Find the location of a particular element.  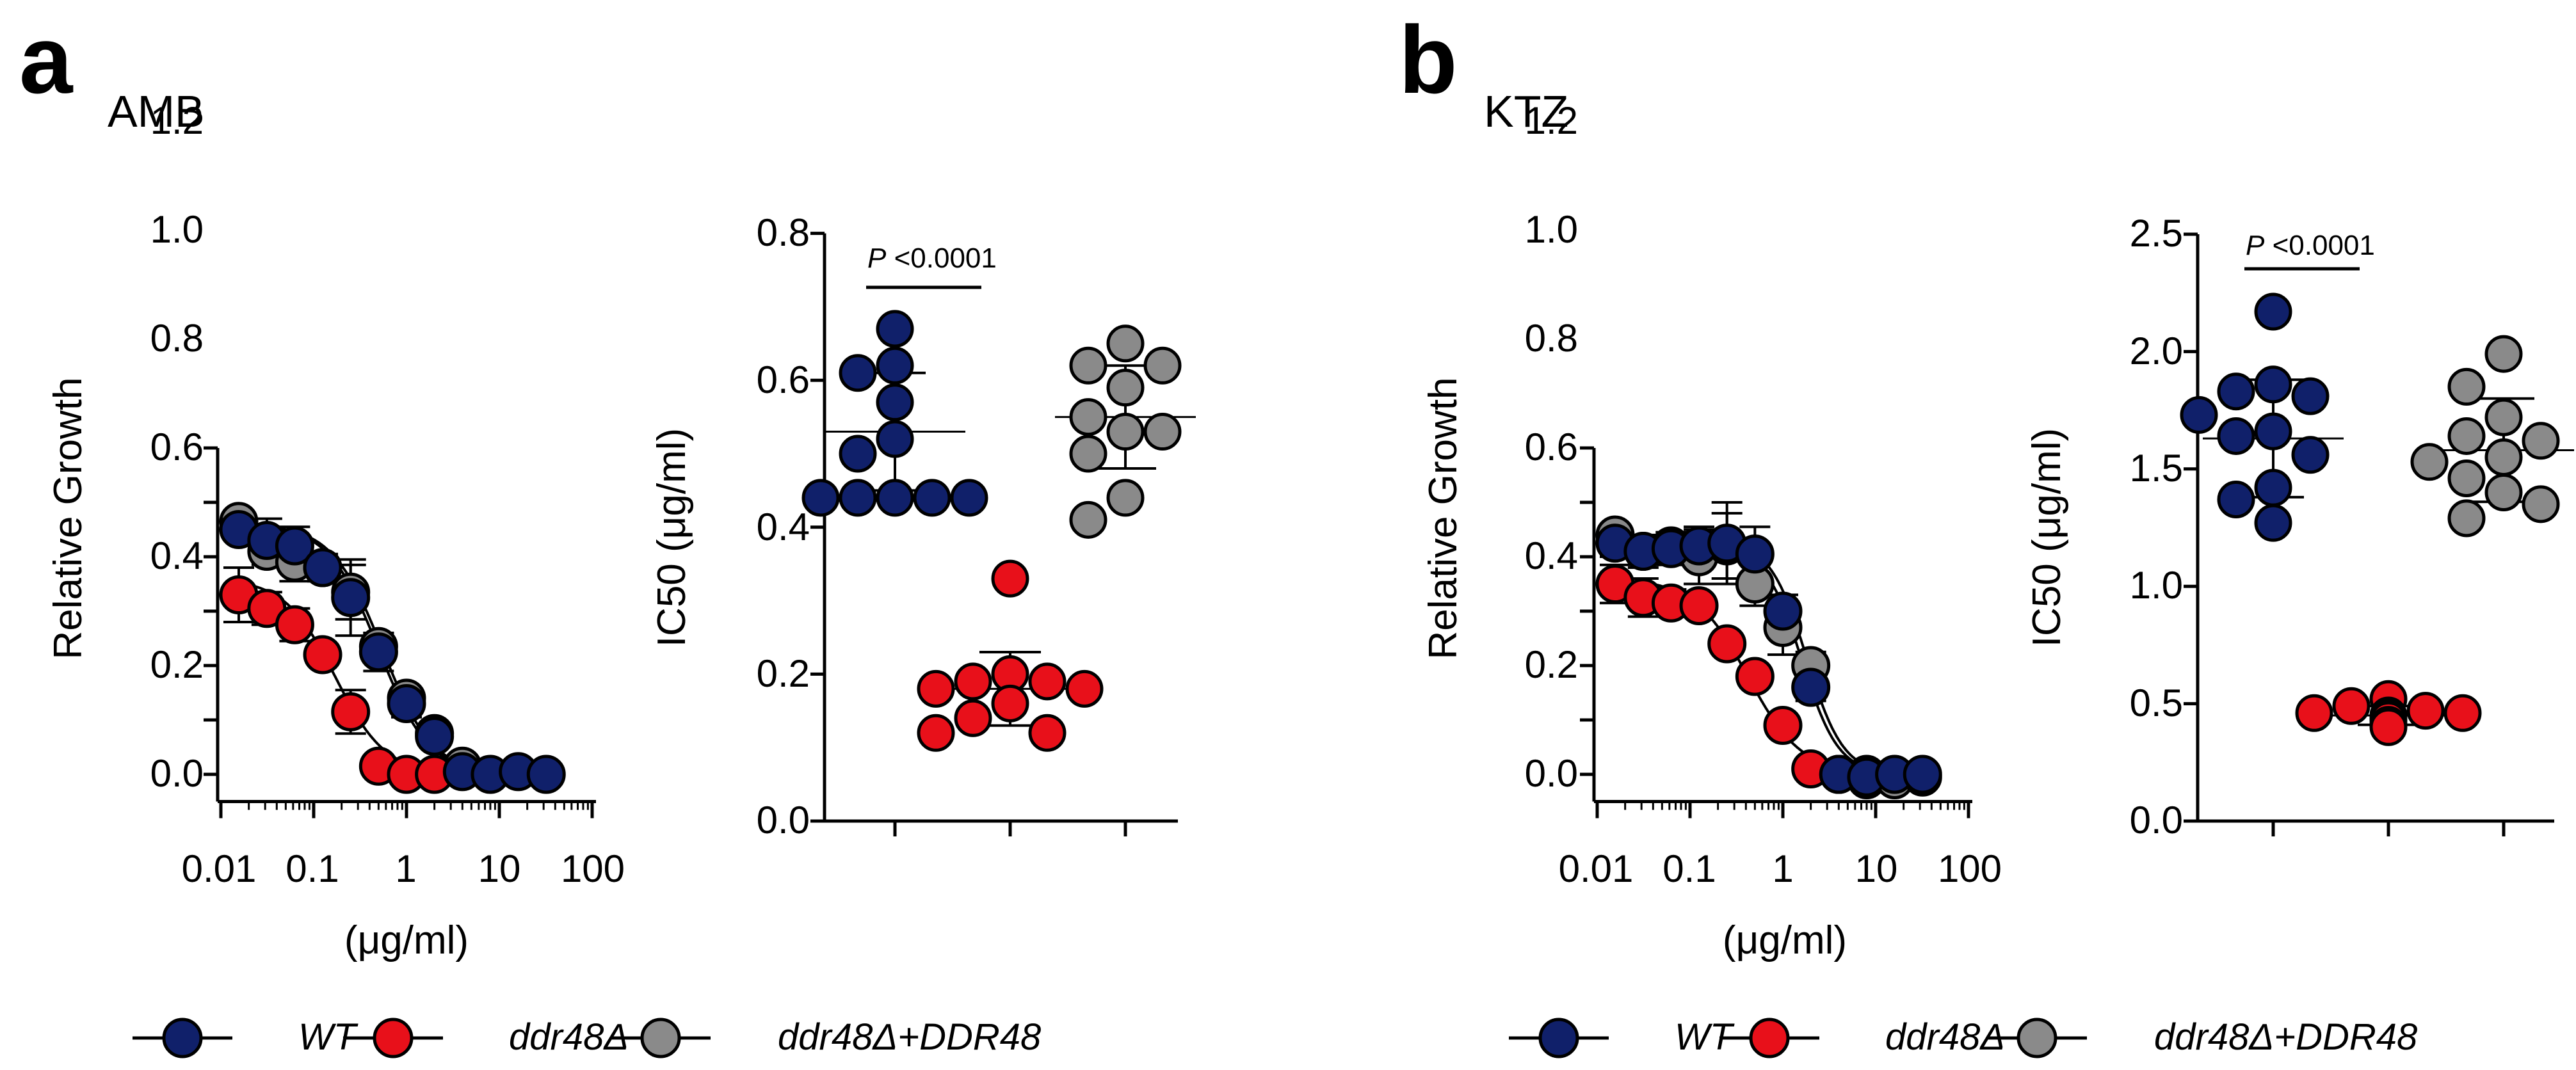

panel-letter-a: a is located at coordinates (46, 60).